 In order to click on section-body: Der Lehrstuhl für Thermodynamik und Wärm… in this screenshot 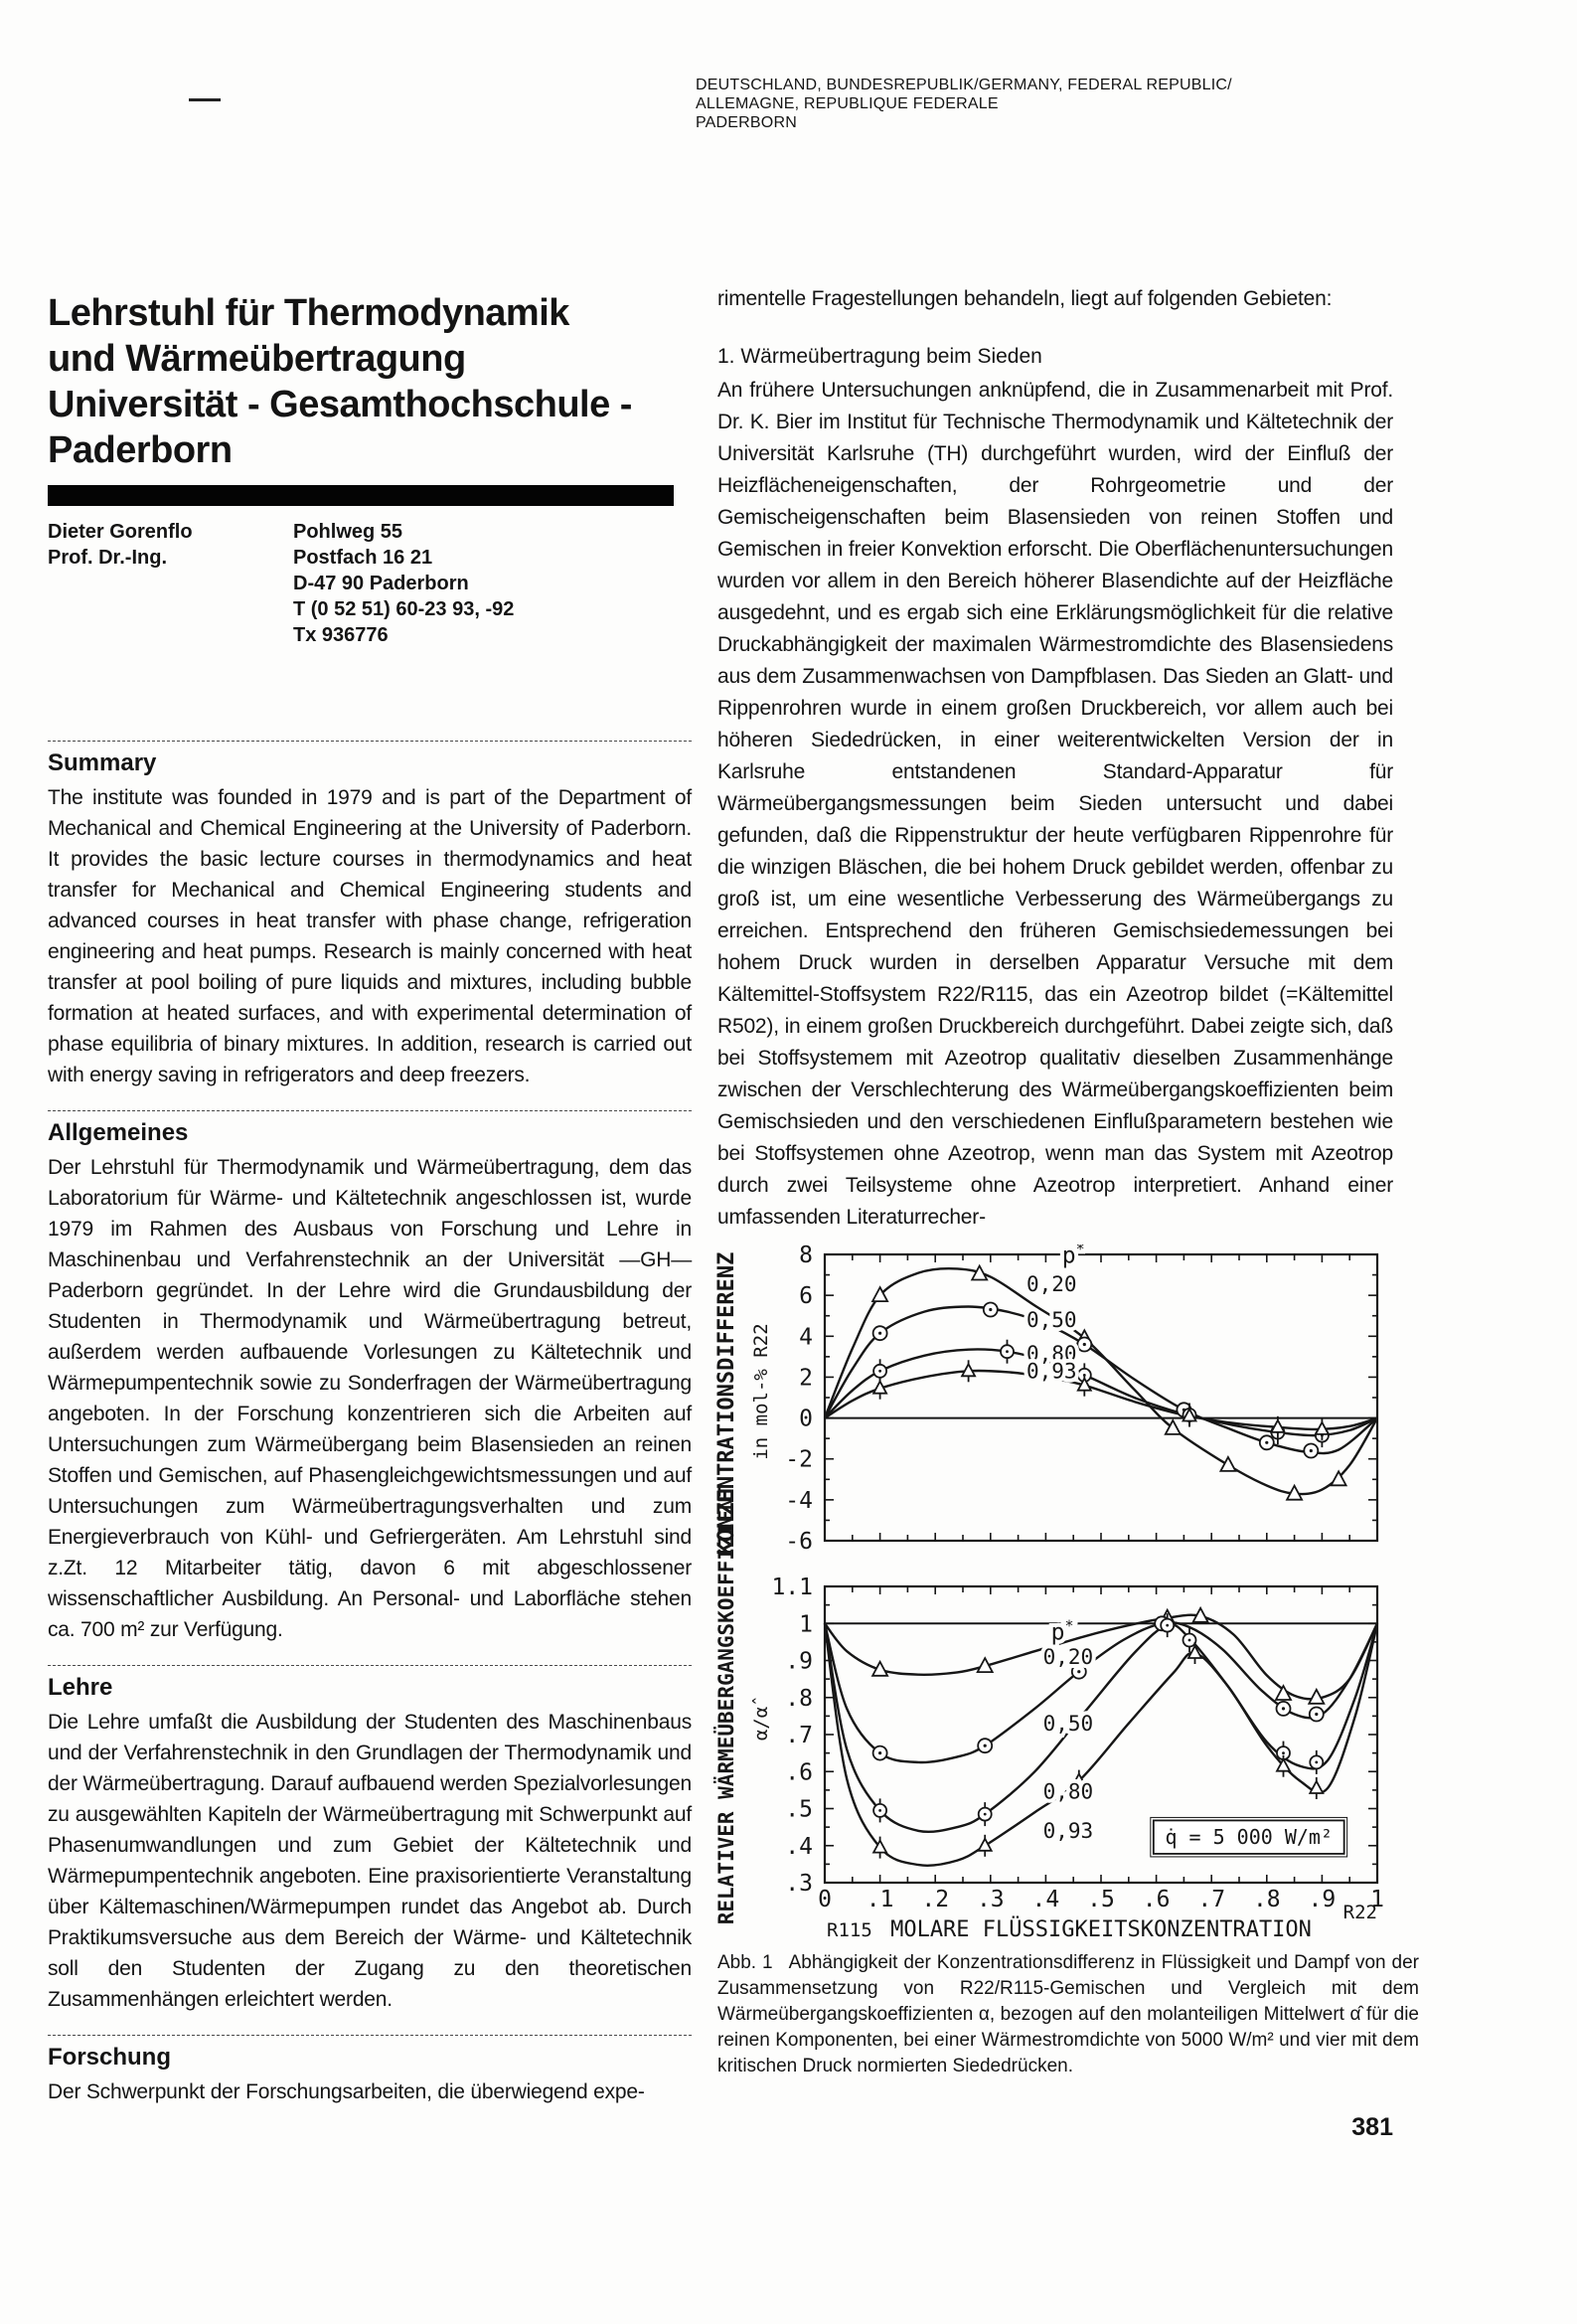, I will do `click(370, 1398)`.